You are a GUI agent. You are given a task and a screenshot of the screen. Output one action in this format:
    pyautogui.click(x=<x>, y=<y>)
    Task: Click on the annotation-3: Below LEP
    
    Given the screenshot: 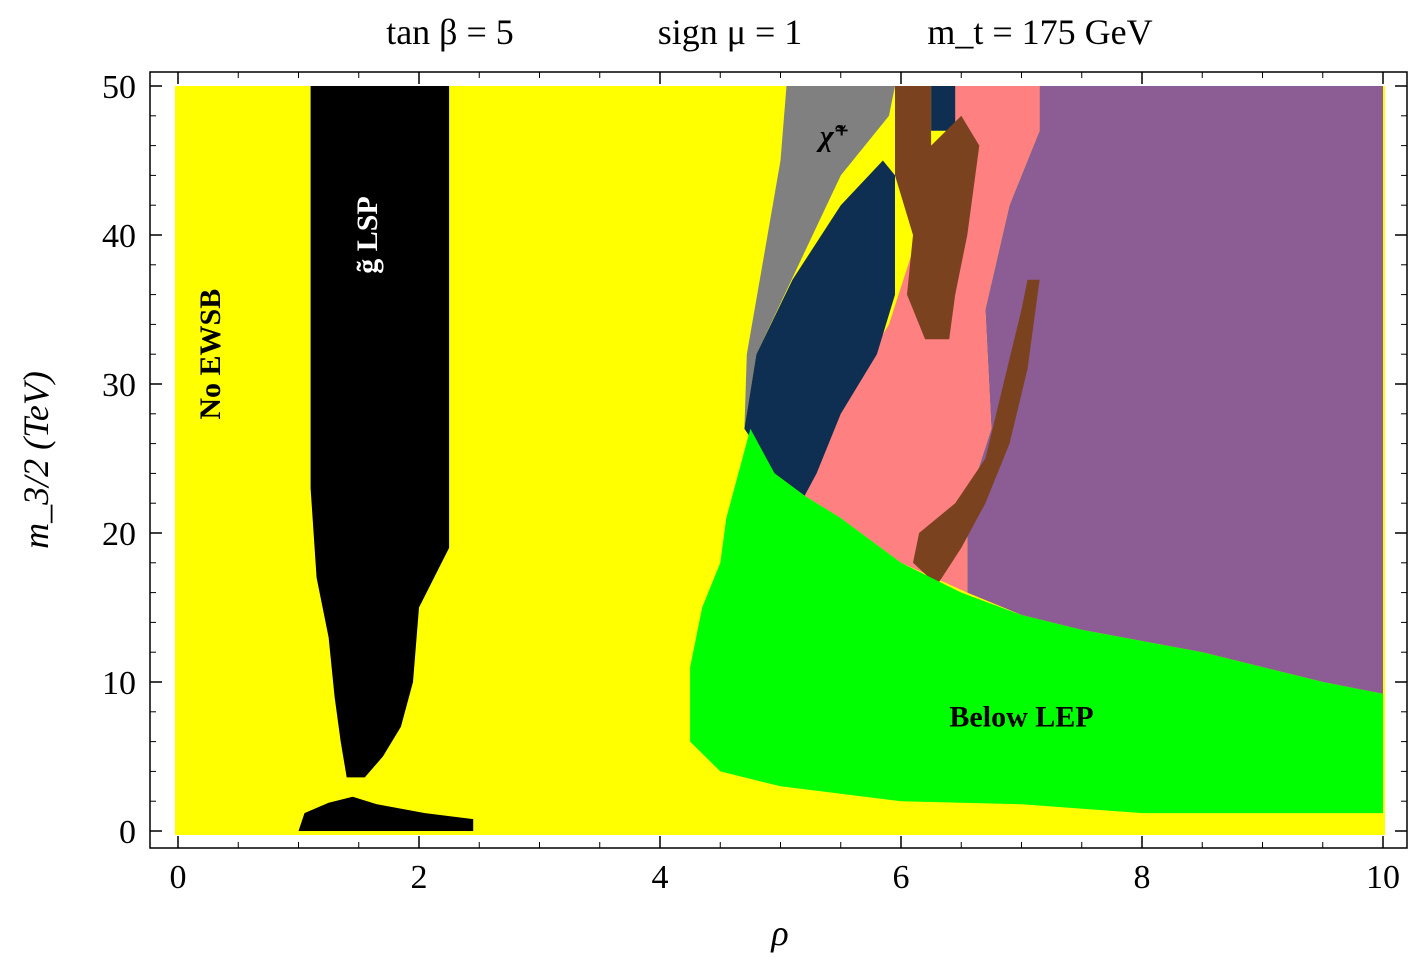 What is the action you would take?
    pyautogui.click(x=1021, y=717)
    